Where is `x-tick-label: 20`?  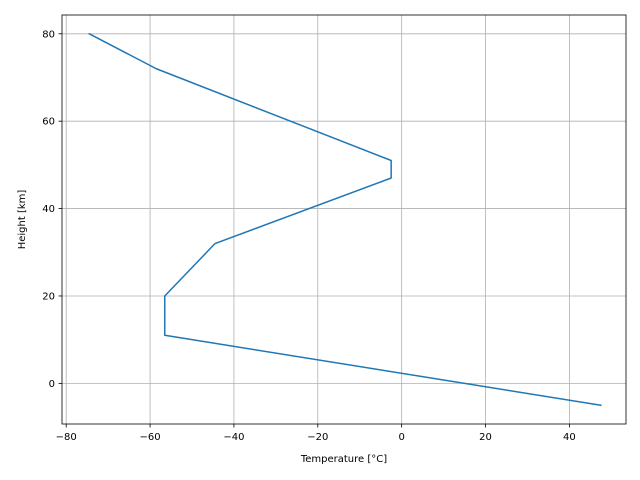
x-tick-label: 20 is located at coordinates (485, 437).